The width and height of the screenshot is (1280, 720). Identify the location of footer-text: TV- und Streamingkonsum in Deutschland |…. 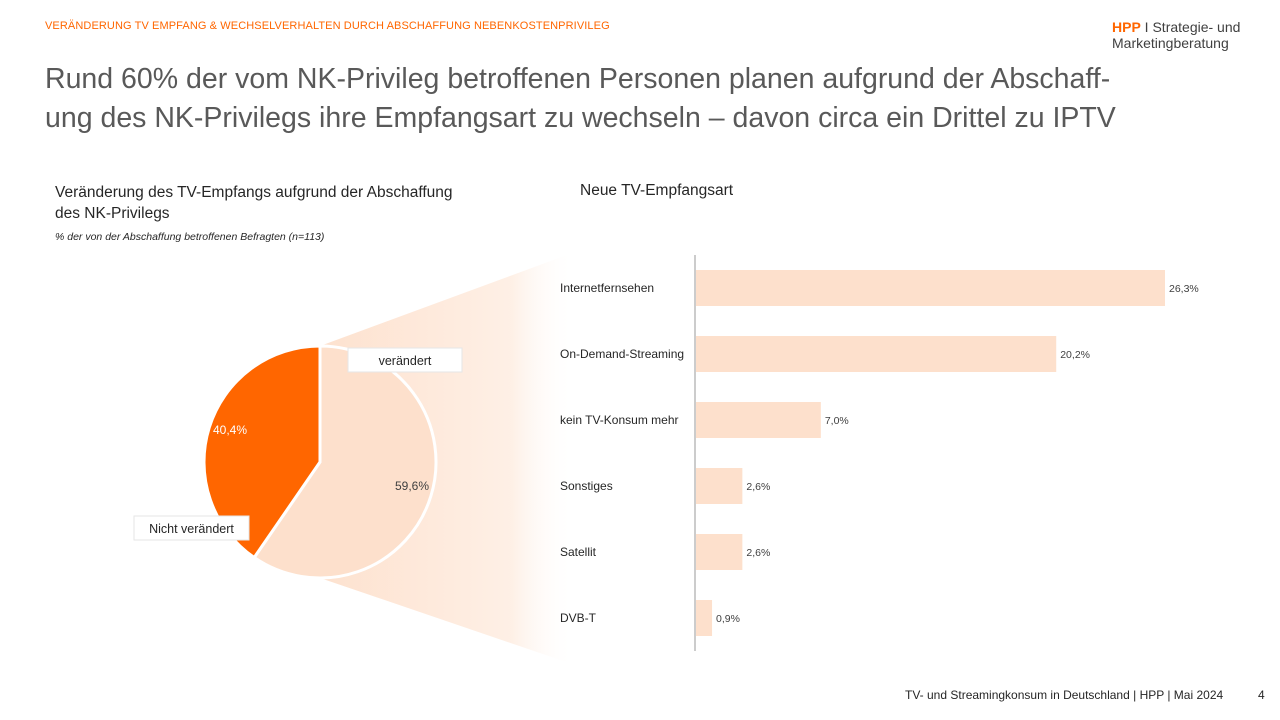
(1064, 695).